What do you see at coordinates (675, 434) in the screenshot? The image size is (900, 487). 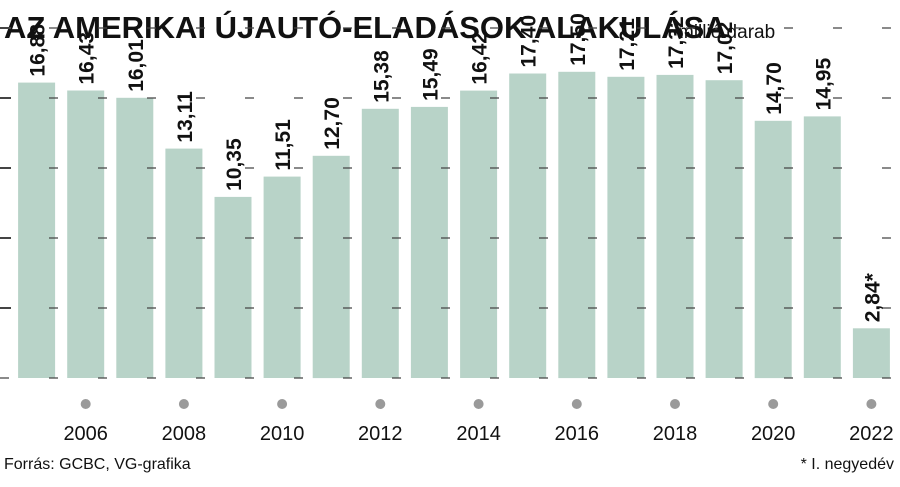 I see `x-tick-label-2018: 2018` at bounding box center [675, 434].